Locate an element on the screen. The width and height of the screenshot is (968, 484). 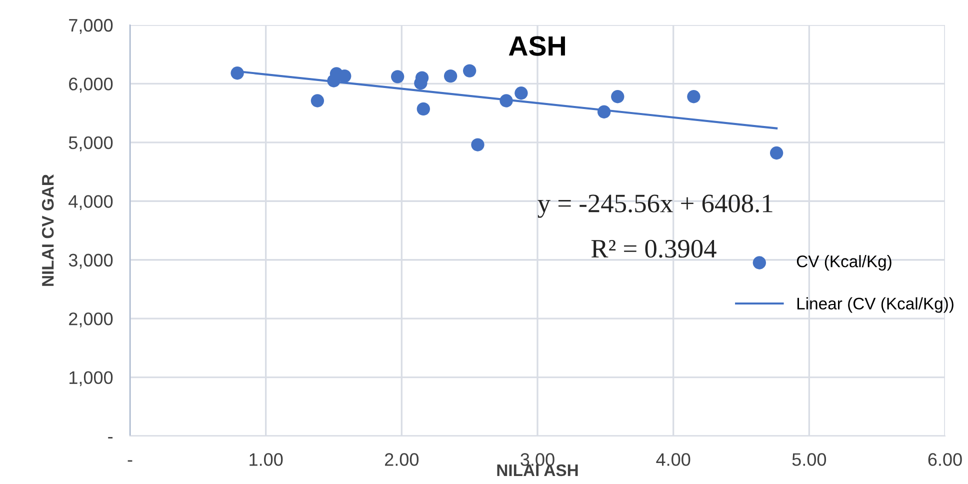
y-tick-label: 4,000 is located at coordinates (90, 202).